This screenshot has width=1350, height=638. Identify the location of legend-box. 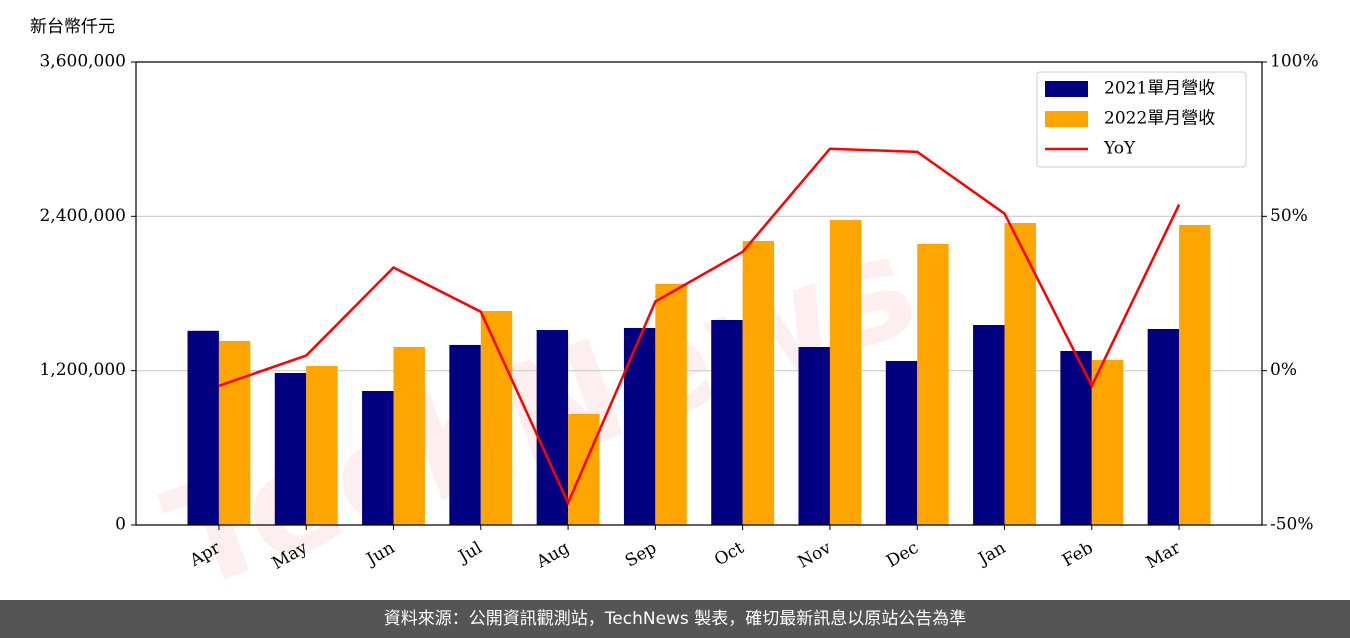
(1141, 119).